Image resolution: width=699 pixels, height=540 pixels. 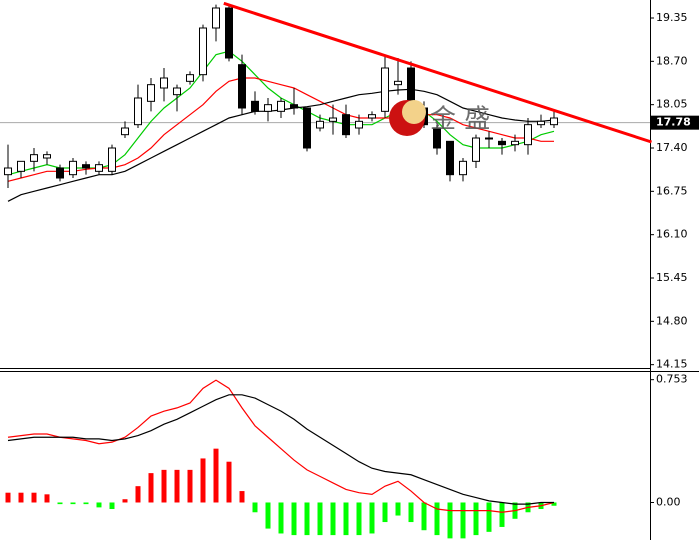 I want to click on watermark: 金 盛, so click(x=460, y=120).